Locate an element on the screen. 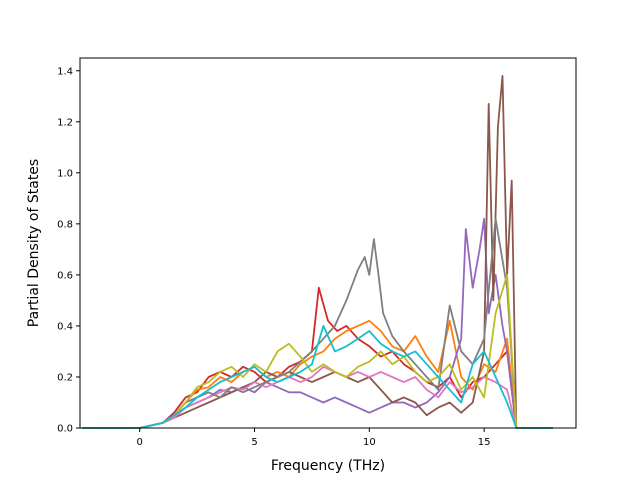 This screenshot has width=640, height=480. y-tick-label: 0.6 is located at coordinates (65, 275).